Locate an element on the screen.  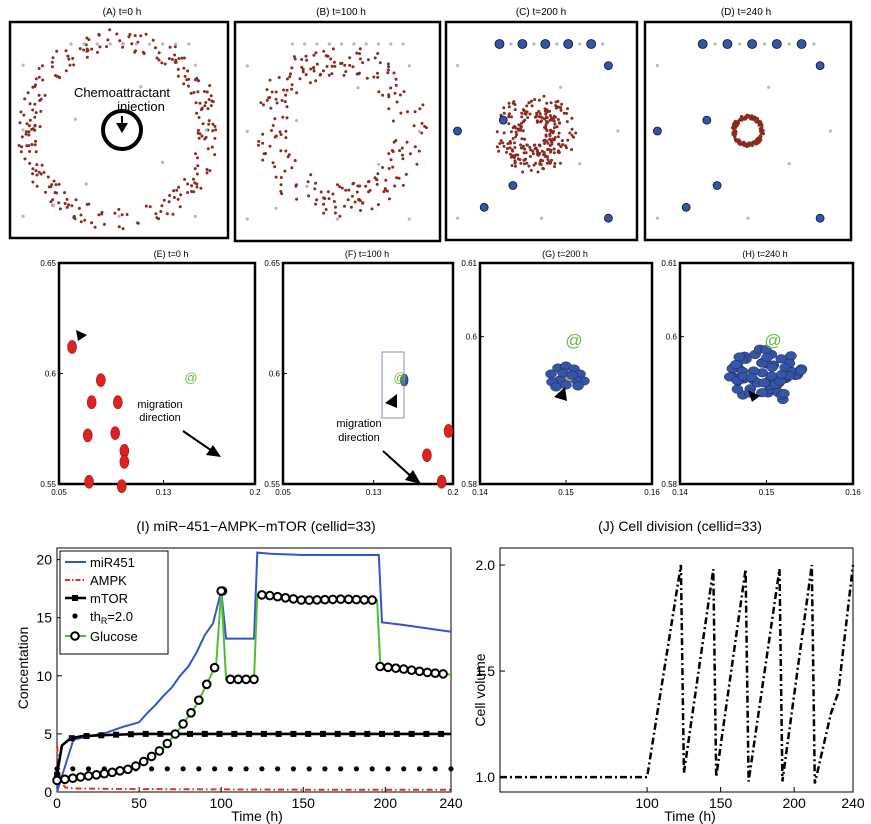
legend-label-threshold: thR=2.0 is located at coordinates (111, 617).